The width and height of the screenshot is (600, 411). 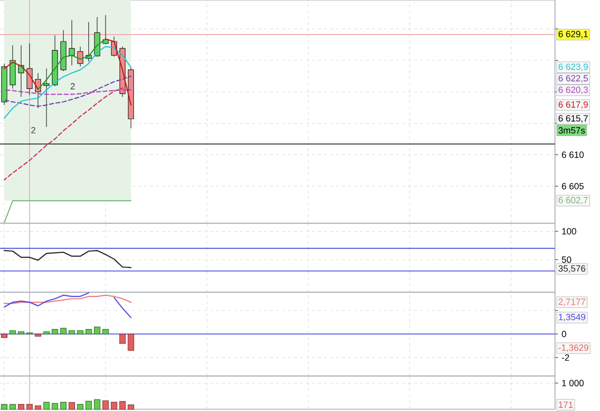 I want to click on y-tick-label: 100, so click(x=569, y=231).